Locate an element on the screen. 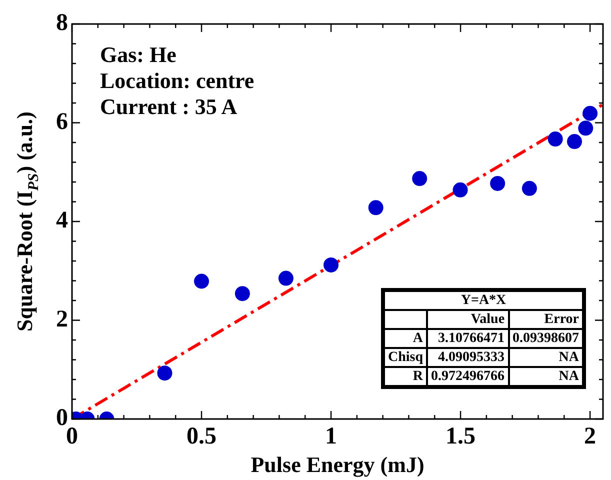 The height and width of the screenshot is (480, 611). x-tick-label: 1.5 is located at coordinates (461, 437).